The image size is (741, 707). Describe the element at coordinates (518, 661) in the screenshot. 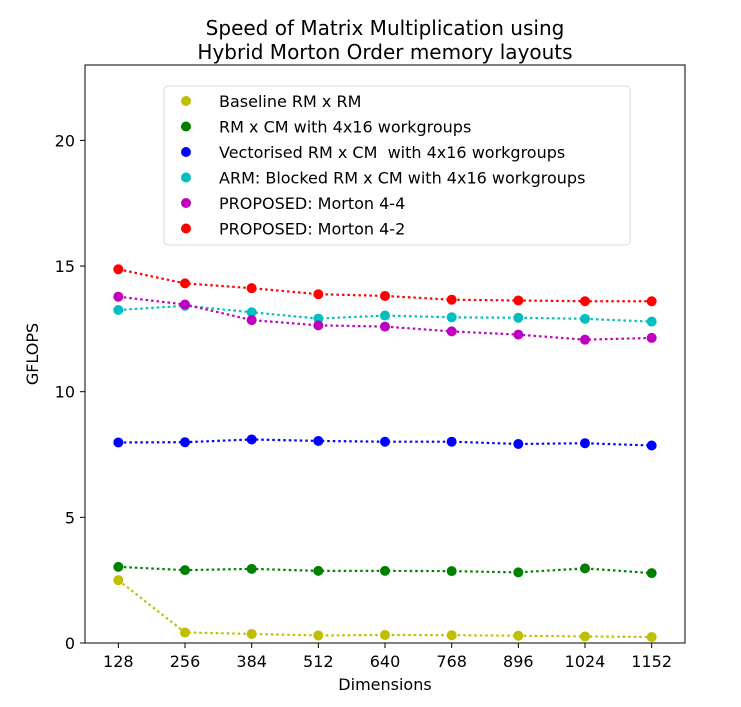

I see `x-tick-label: 896` at that location.